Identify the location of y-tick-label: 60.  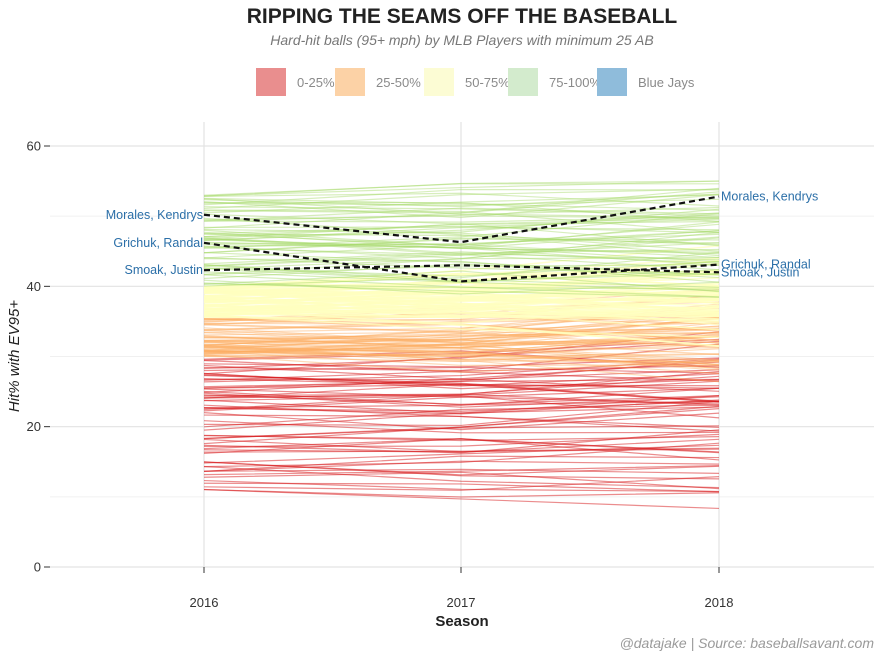
(34, 146).